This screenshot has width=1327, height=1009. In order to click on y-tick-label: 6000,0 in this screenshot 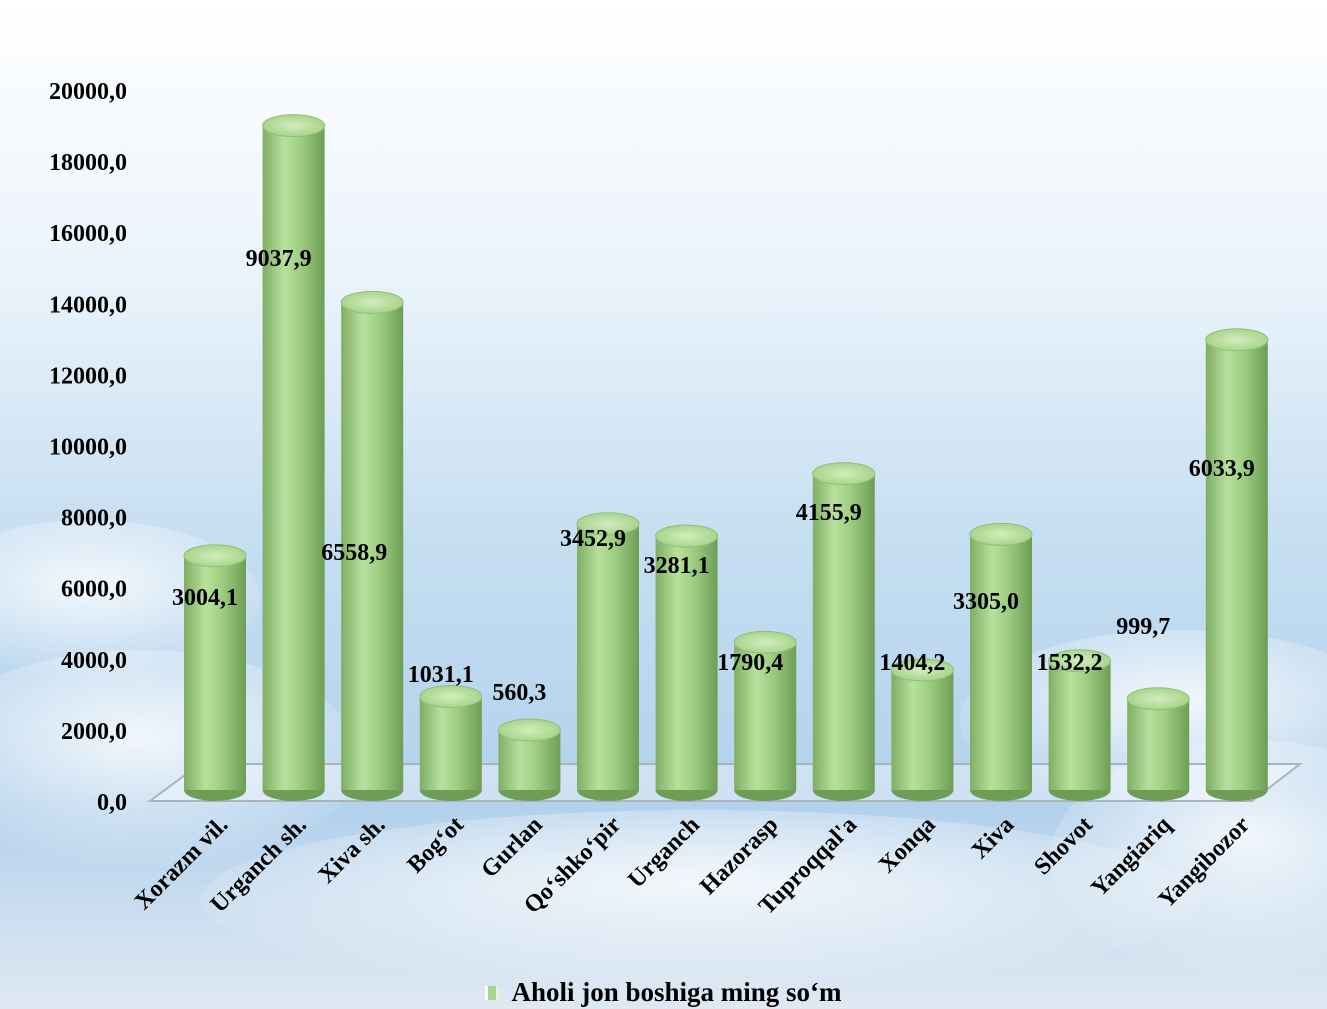, I will do `click(94, 590)`.